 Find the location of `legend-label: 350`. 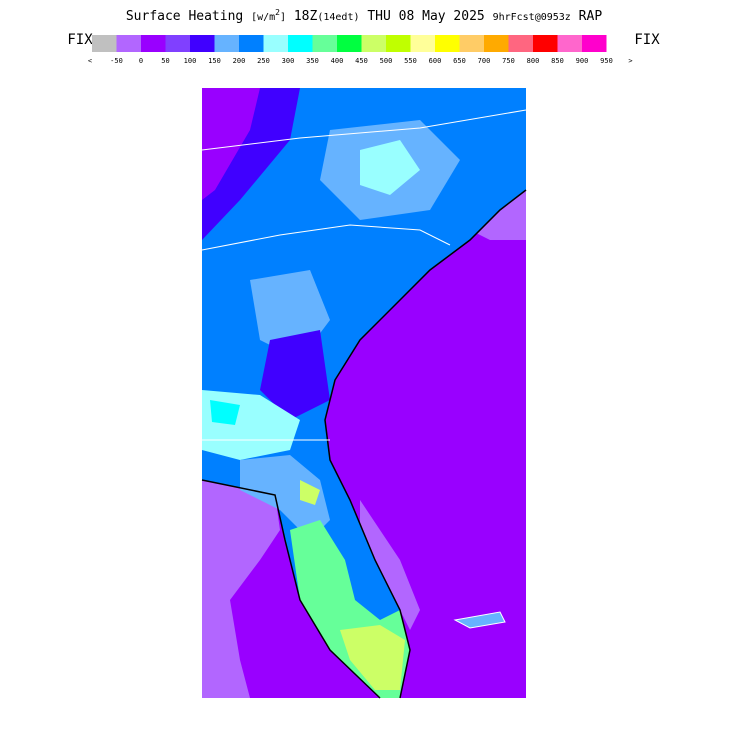

legend-label: 350 is located at coordinates (312, 61).